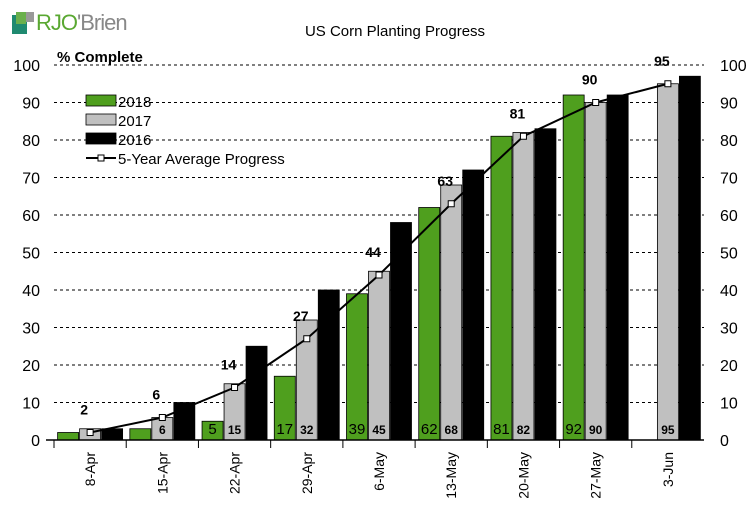  I want to click on bar-value-label: 92, so click(573, 429).